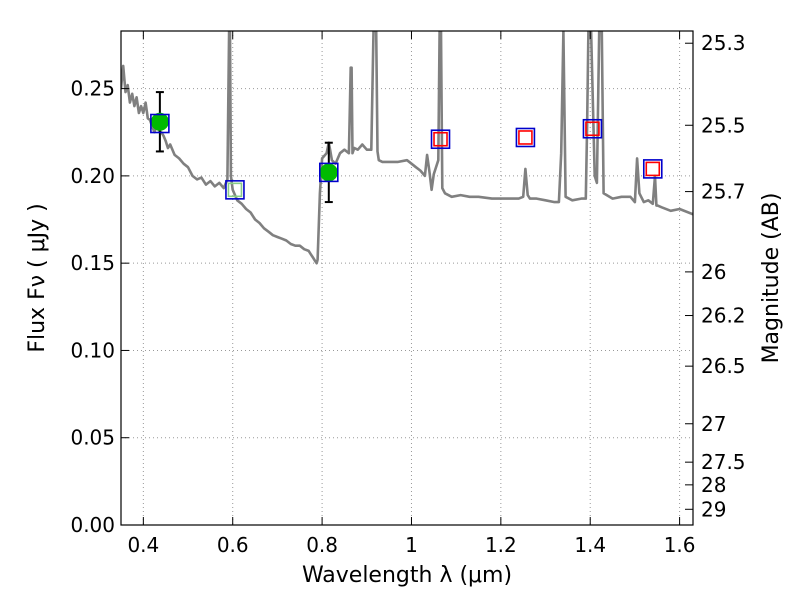 This screenshot has height=600, width=800. I want to click on right-tick-label: 28, so click(713, 485).